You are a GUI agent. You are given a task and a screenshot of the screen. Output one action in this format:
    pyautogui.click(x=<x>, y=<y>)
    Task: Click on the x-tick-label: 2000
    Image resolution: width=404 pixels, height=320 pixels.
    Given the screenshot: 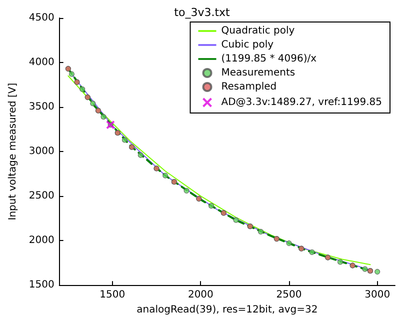 What is the action you would take?
    pyautogui.click(x=201, y=295)
    